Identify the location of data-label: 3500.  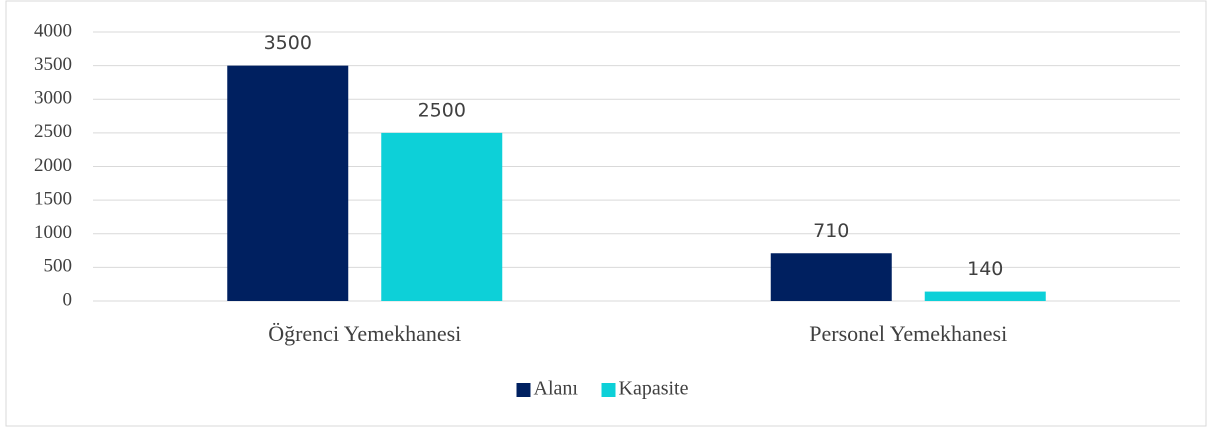
(288, 43).